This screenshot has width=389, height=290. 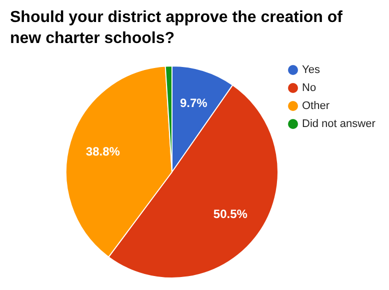 I want to click on data-label: 50.5%, so click(x=230, y=214).